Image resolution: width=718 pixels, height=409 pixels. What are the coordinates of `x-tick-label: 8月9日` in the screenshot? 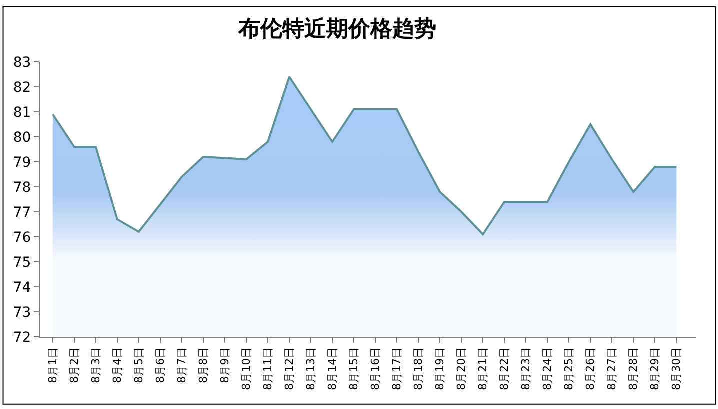 It's located at (225, 365).